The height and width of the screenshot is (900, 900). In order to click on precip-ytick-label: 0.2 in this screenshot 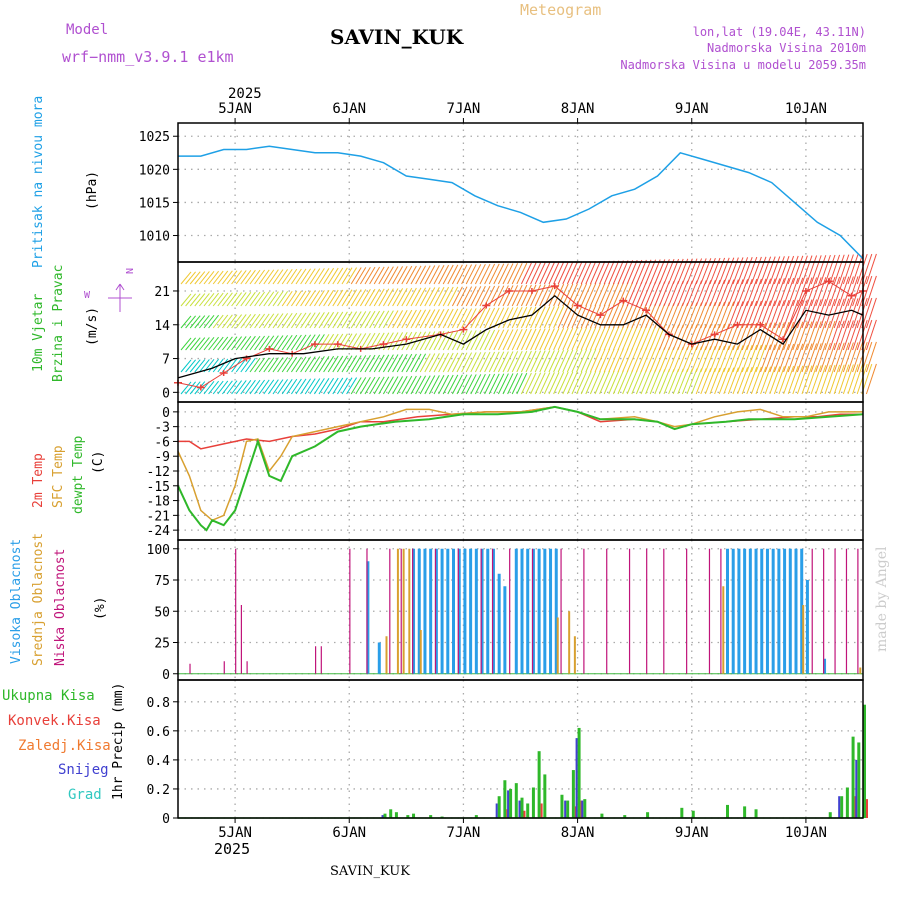, I will do `click(158, 790)`.